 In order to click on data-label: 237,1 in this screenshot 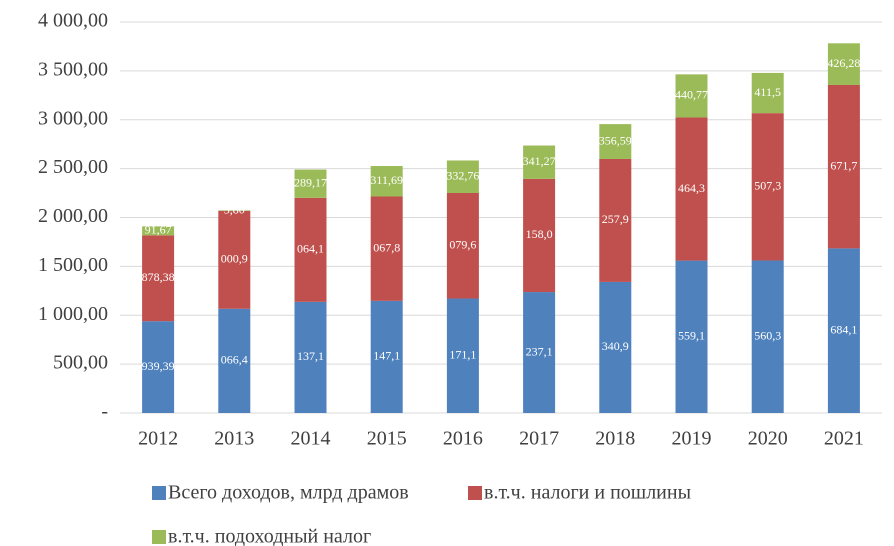, I will do `click(539, 351)`.